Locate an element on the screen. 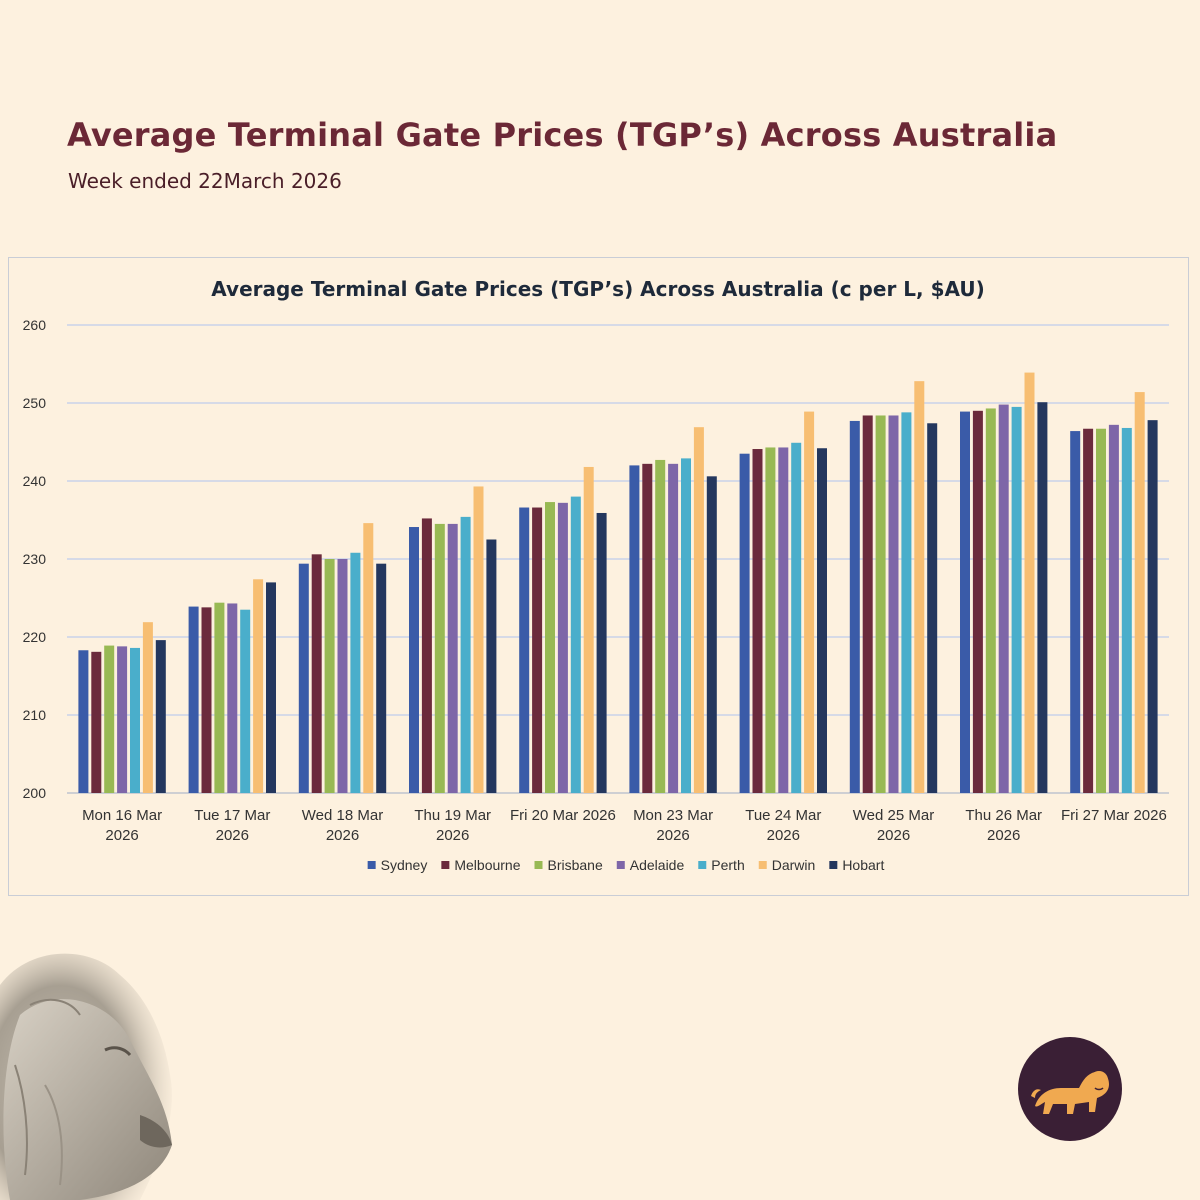 The width and height of the screenshot is (1200, 1200). page-subtitle: Week ended 22March 2026 is located at coordinates (205, 181).